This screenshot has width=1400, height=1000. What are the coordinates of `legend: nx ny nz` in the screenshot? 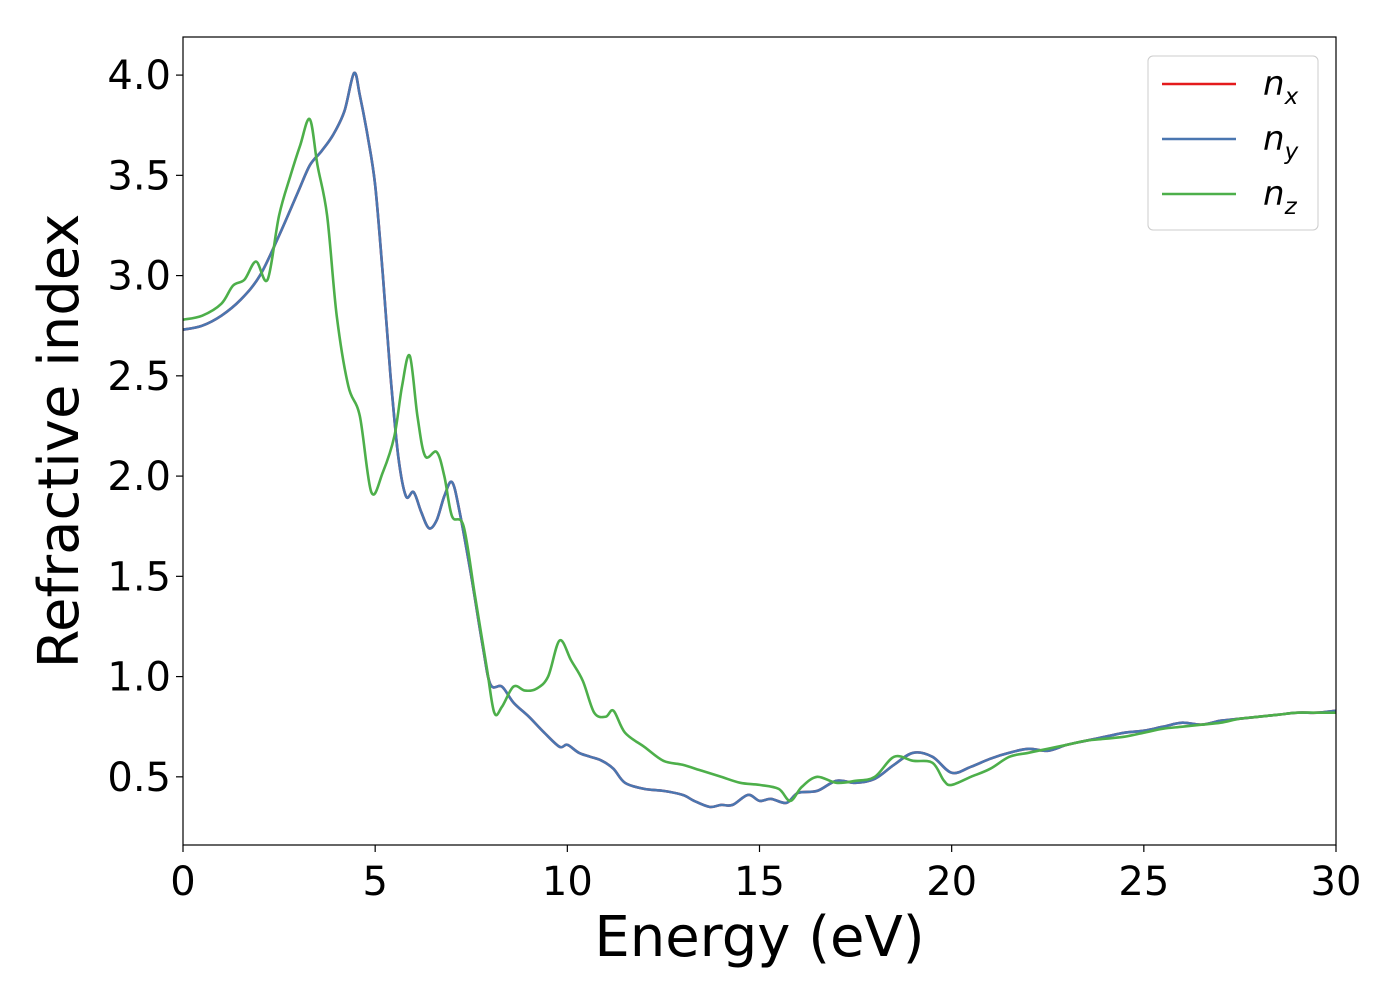 It's located at (1233, 143).